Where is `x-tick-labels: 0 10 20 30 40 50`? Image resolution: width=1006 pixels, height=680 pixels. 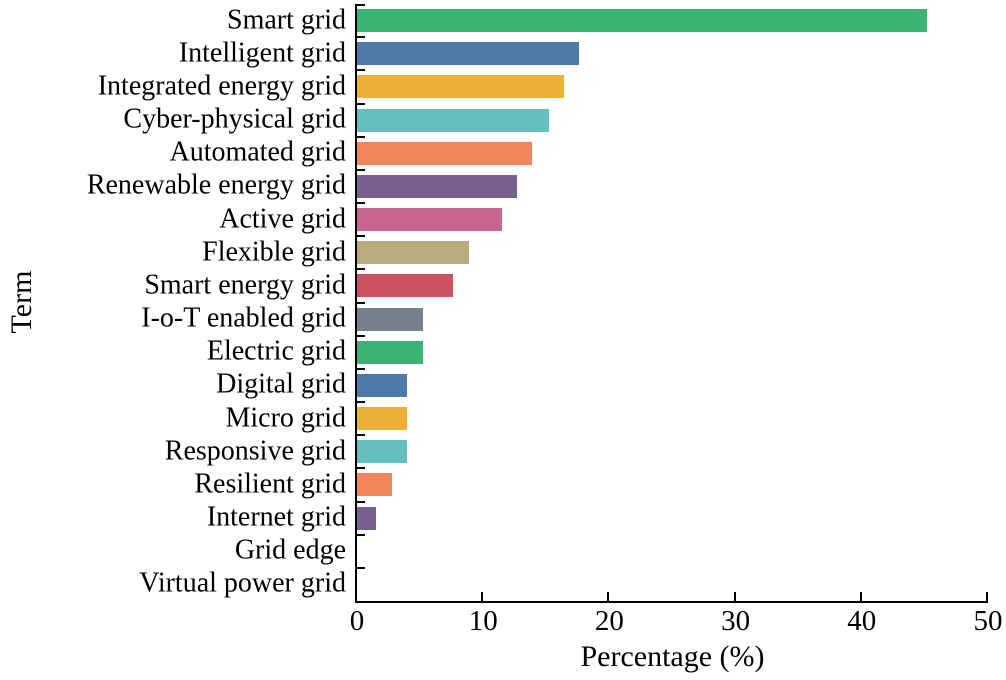
x-tick-labels: 0 10 20 30 40 50 is located at coordinates (676, 623).